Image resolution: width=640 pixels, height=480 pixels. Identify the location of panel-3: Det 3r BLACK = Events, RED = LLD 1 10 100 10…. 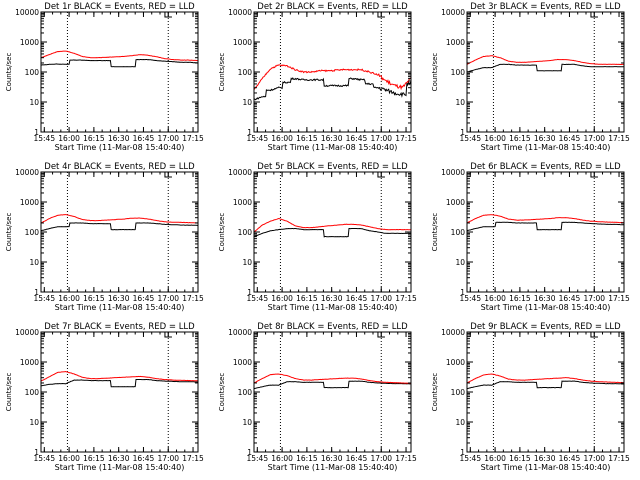
(530, 77).